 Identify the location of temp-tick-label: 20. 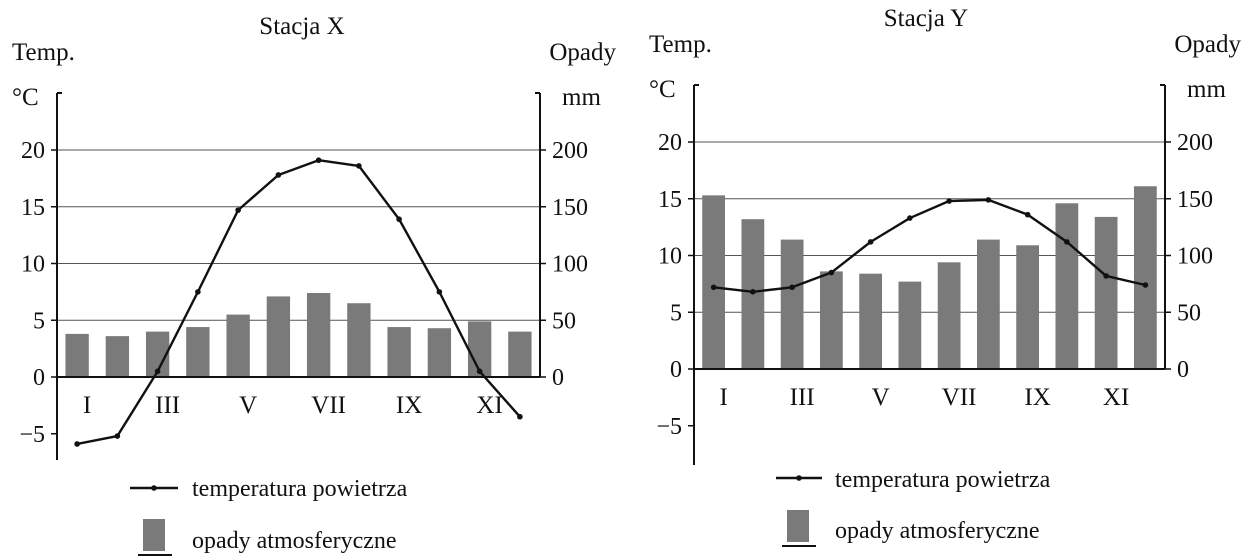
(670, 143).